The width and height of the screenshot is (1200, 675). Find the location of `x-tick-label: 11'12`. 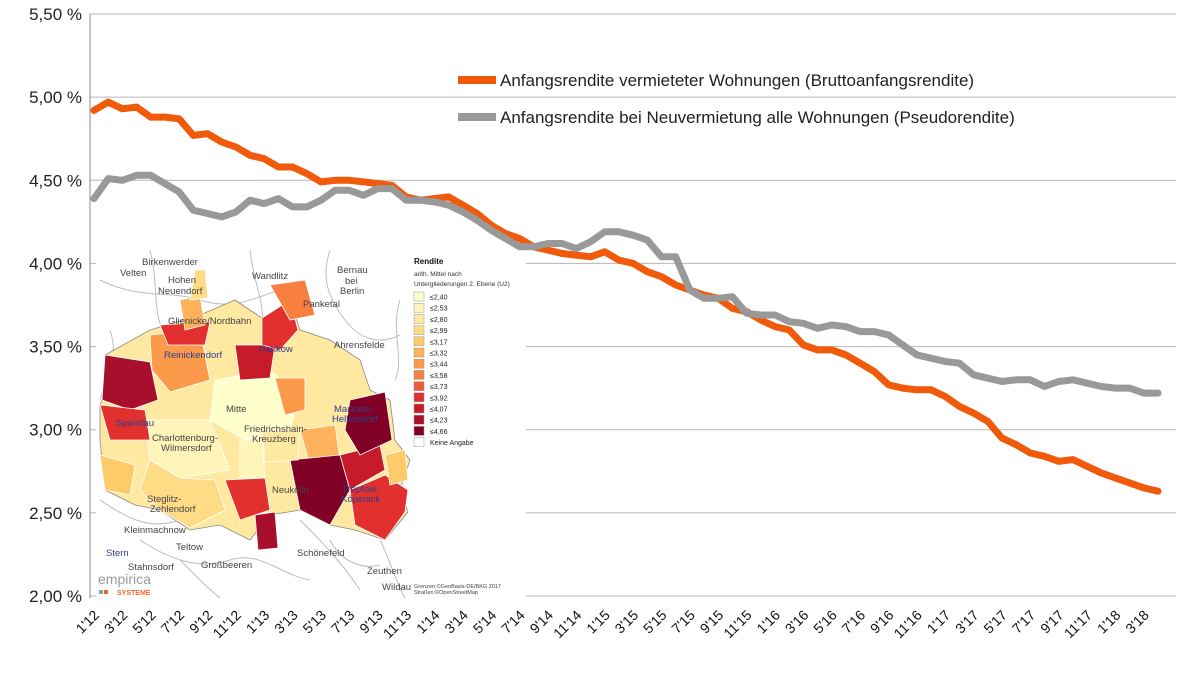

x-tick-label: 11'12 is located at coordinates (226, 624).